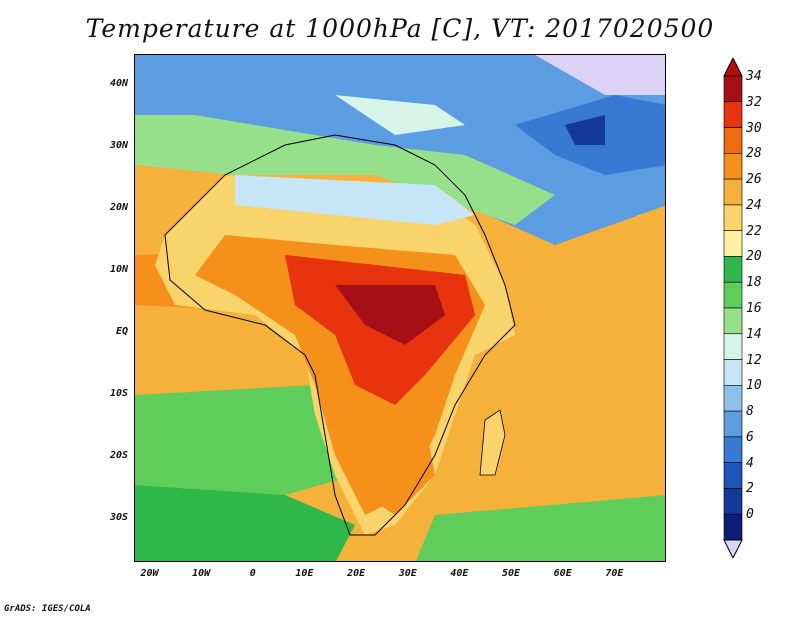 This screenshot has width=800, height=618. I want to click on colorbar-level-label: 30, so click(754, 128).